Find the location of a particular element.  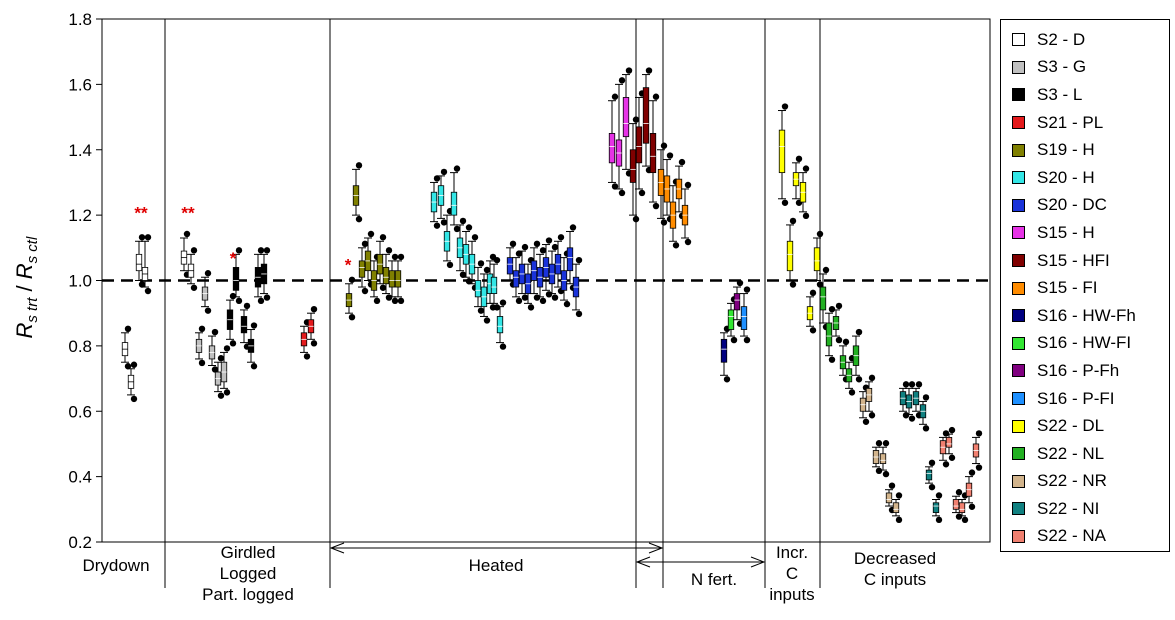

legend-label: S16 - P-Fh is located at coordinates (1078, 370).